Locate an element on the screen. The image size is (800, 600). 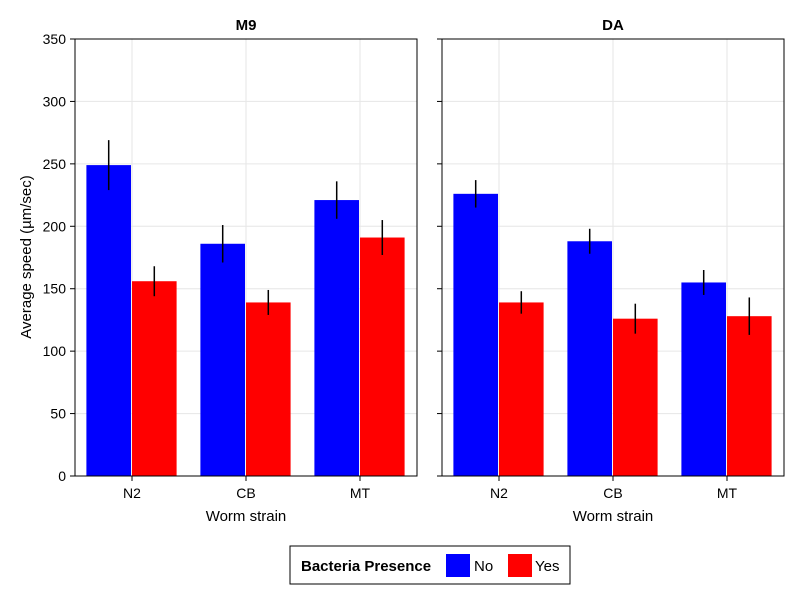
panel-title: DA is located at coordinates (613, 25).